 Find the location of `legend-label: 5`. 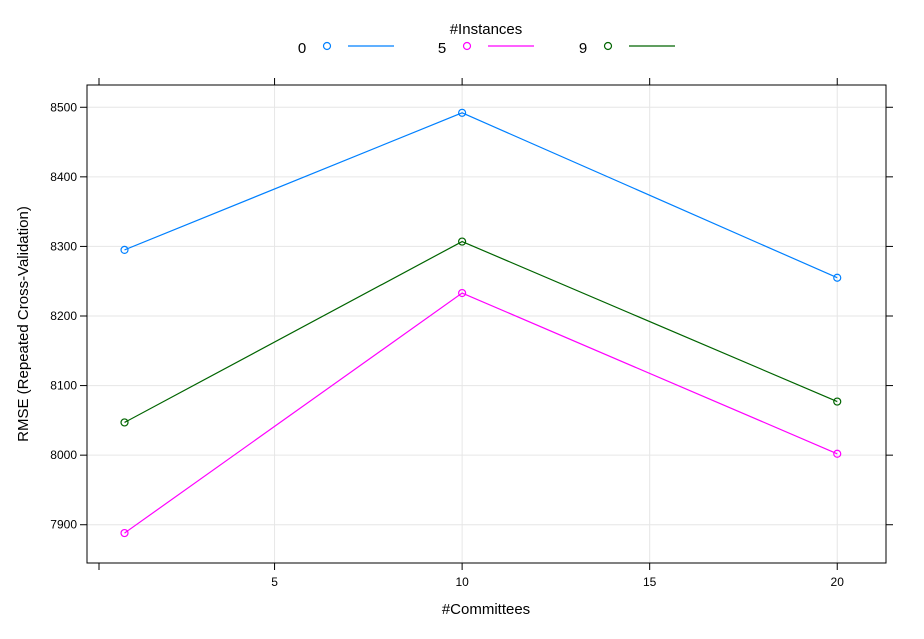

legend-label: 5 is located at coordinates (442, 48).